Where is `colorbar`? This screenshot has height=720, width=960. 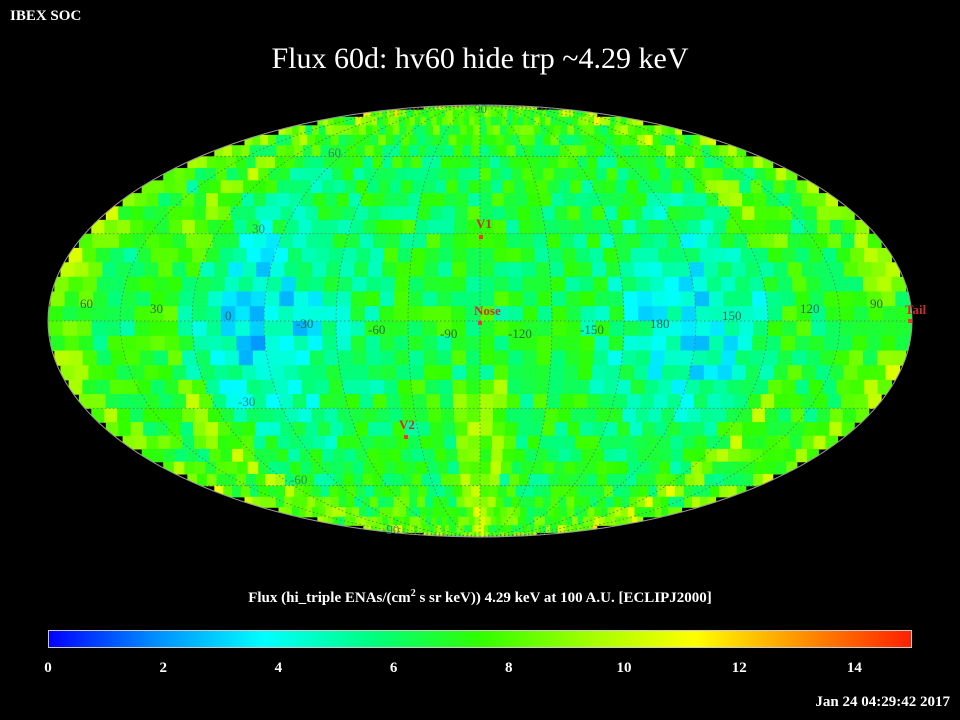
colorbar is located at coordinates (480, 639).